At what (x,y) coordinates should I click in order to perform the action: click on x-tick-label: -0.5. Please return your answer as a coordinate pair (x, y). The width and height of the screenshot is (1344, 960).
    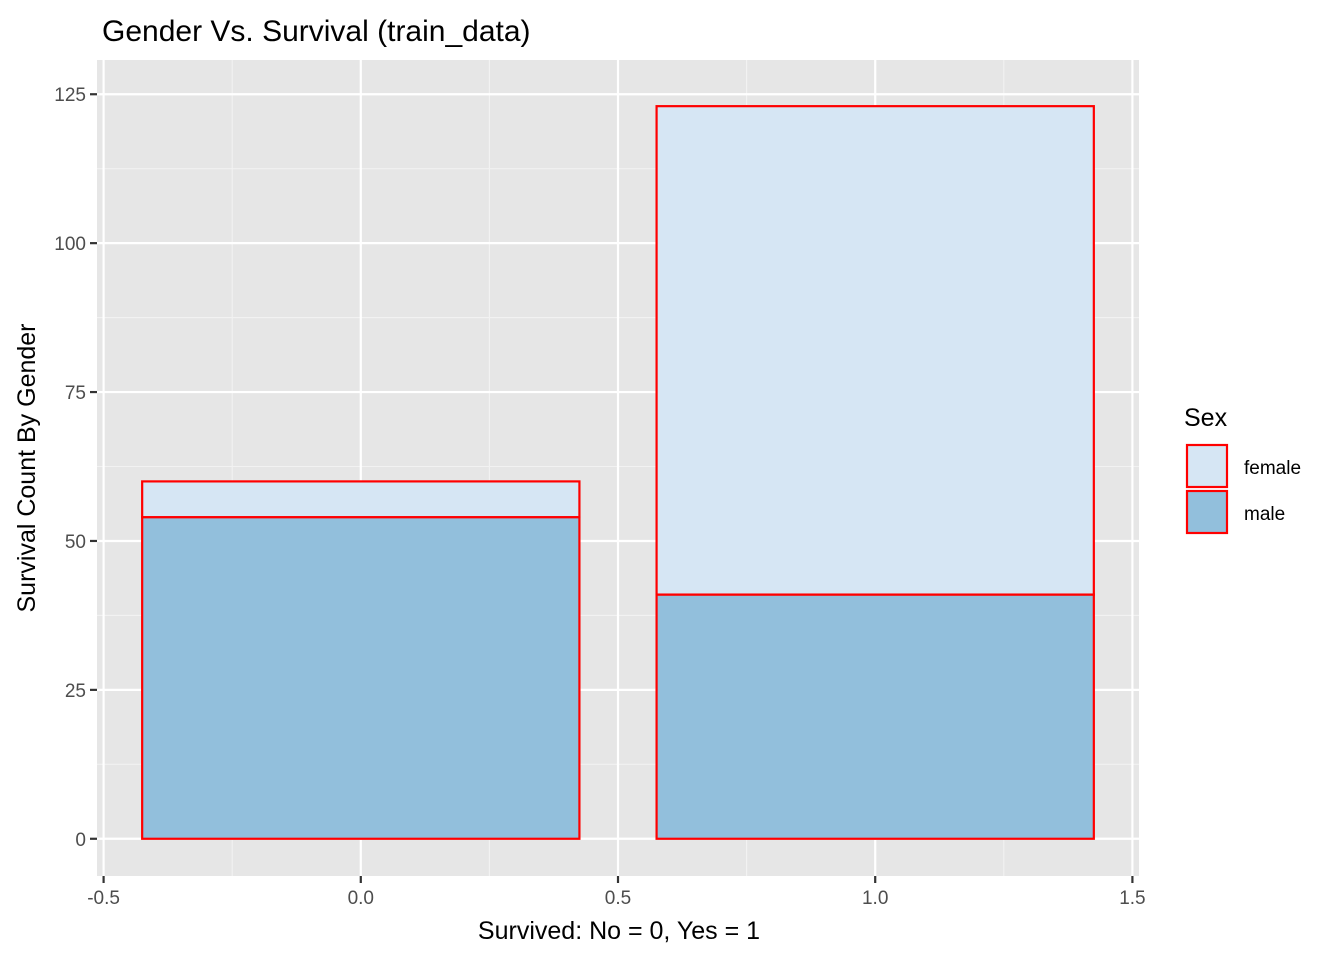
    Looking at the image, I should click on (103, 898).